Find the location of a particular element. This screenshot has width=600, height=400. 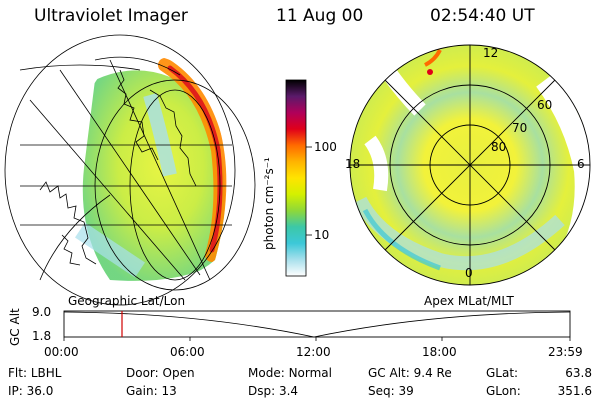

mlt-label-6: 6 is located at coordinates (581, 164).